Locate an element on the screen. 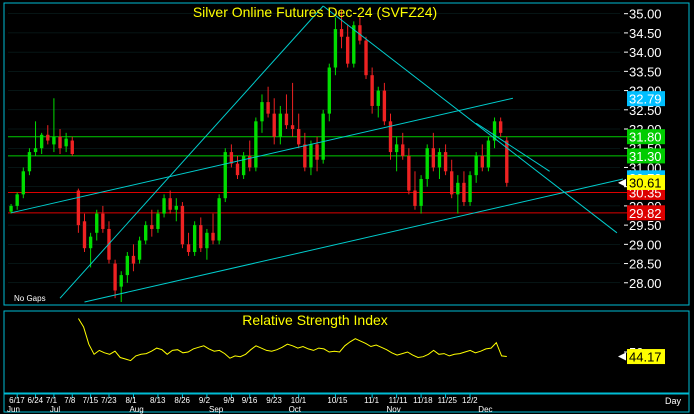  marker-label-3: 29.82 is located at coordinates (645, 213).